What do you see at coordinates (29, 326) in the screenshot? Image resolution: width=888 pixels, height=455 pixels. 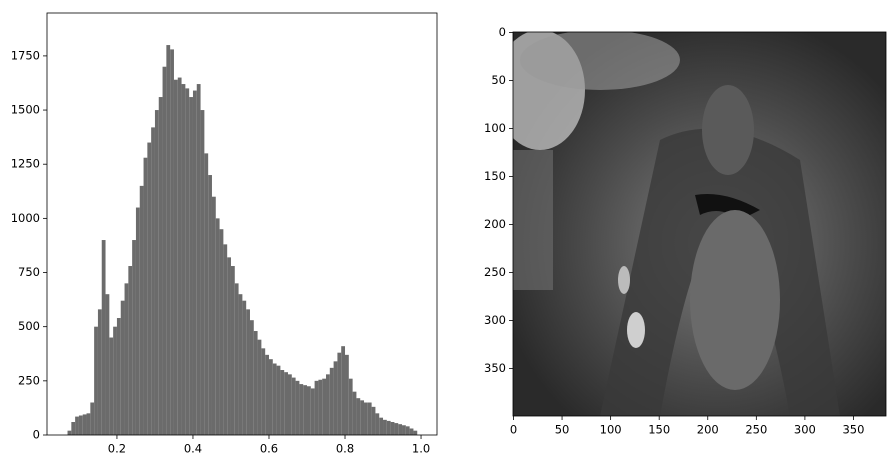 I see `y-tick-label: 500` at bounding box center [29, 326].